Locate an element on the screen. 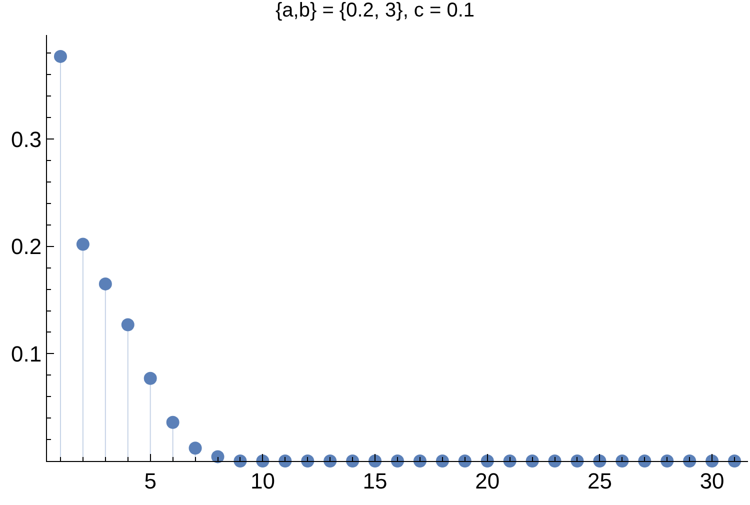 The image size is (750, 505). x-tick-label: 30 is located at coordinates (712, 481).